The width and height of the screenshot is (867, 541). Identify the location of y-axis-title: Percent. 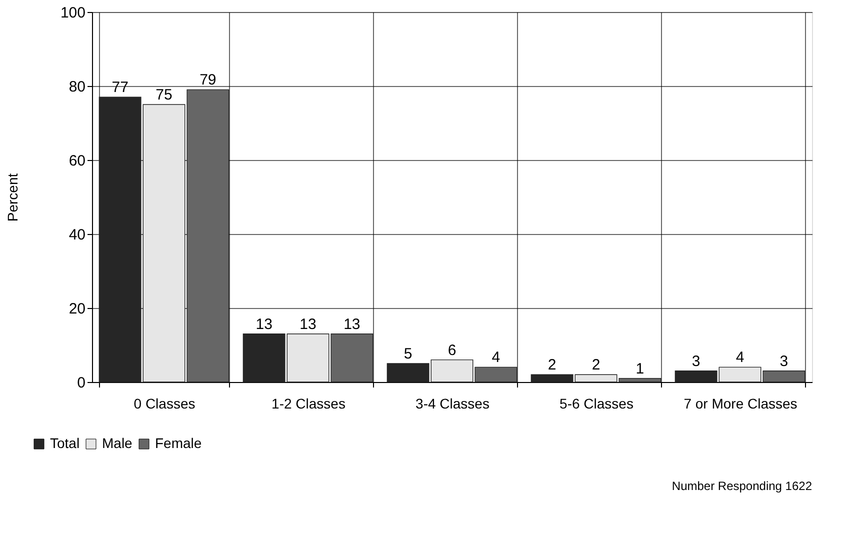
(12, 197).